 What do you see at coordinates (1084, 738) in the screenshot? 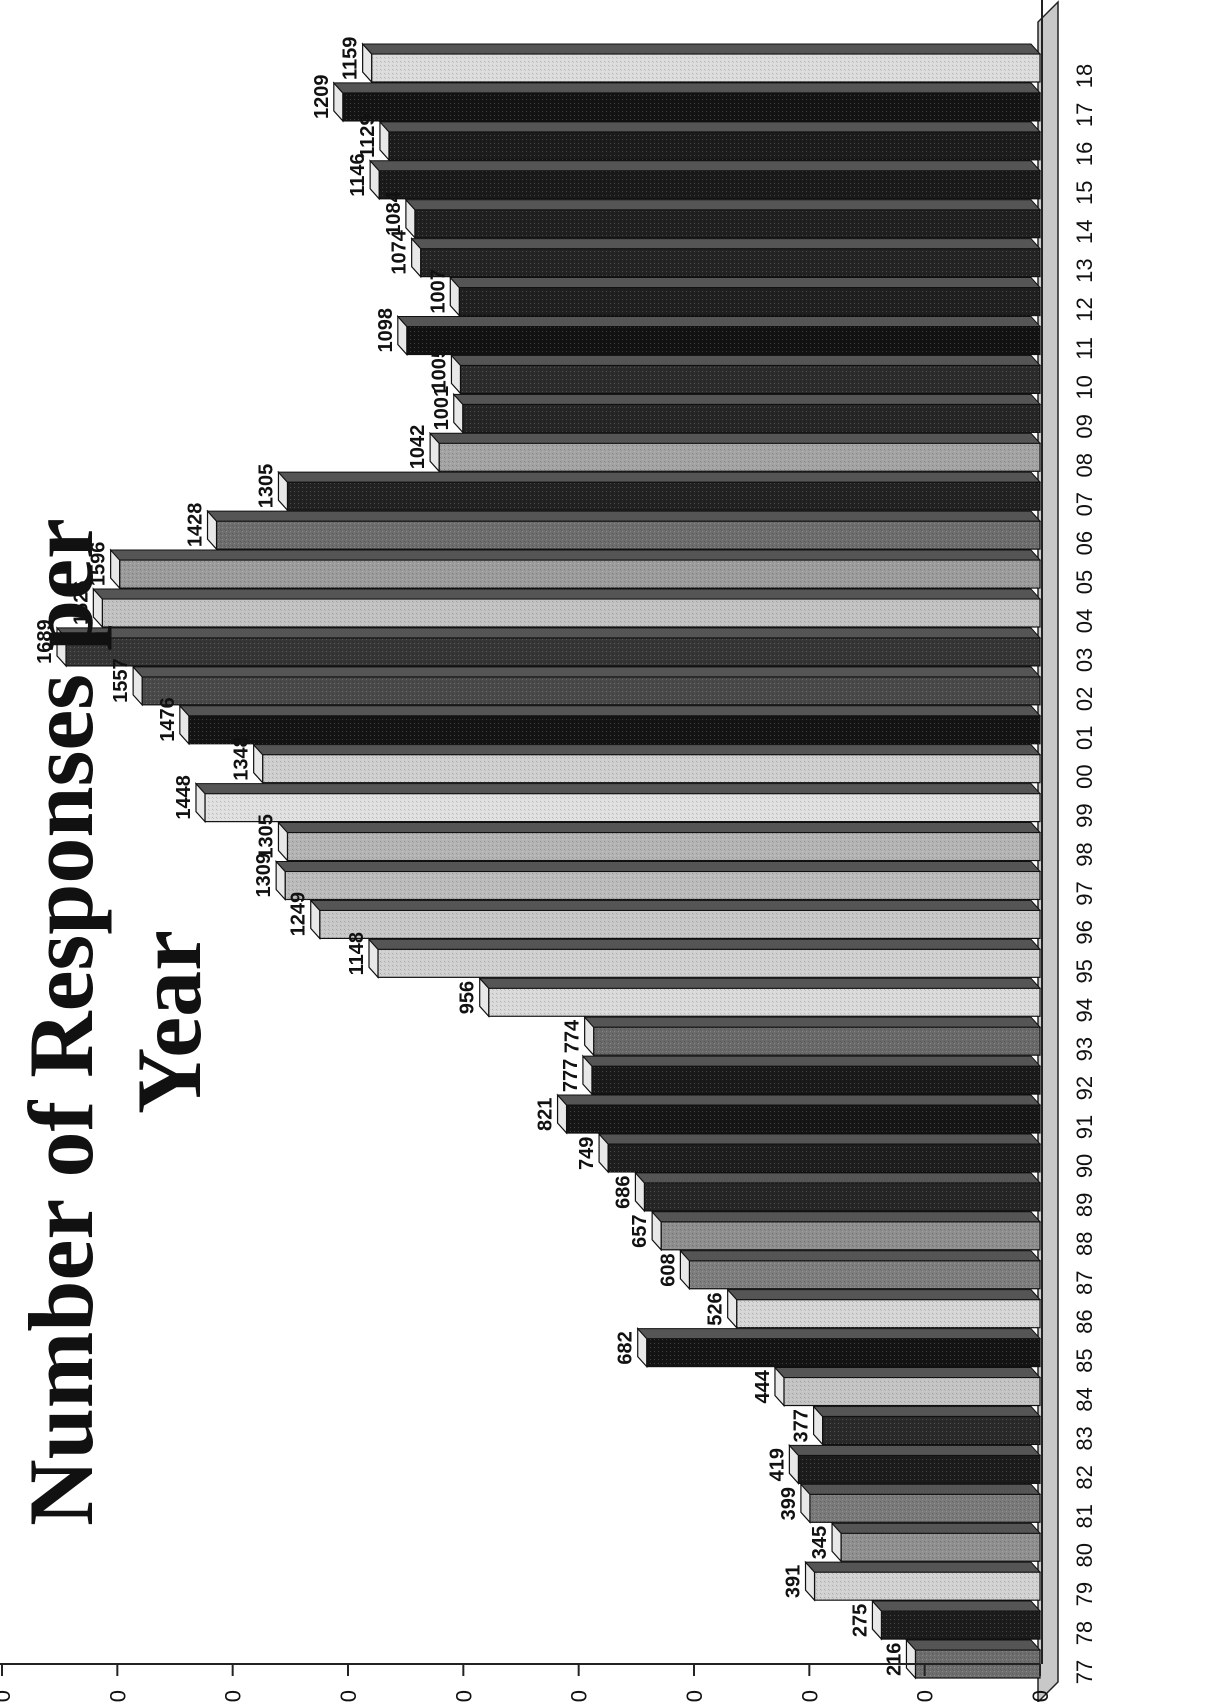
I see `category-label-01: 01` at bounding box center [1084, 738].